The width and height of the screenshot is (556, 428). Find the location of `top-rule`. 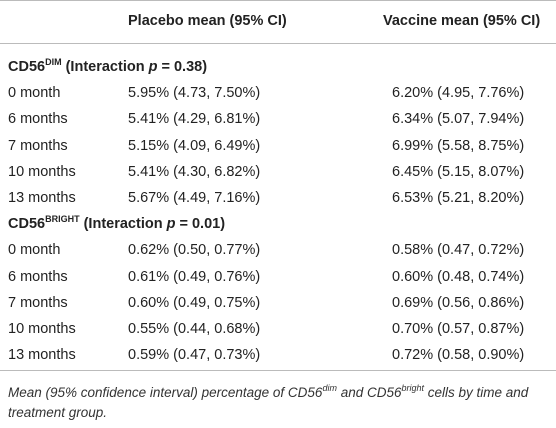

top-rule is located at coordinates (278, 0).